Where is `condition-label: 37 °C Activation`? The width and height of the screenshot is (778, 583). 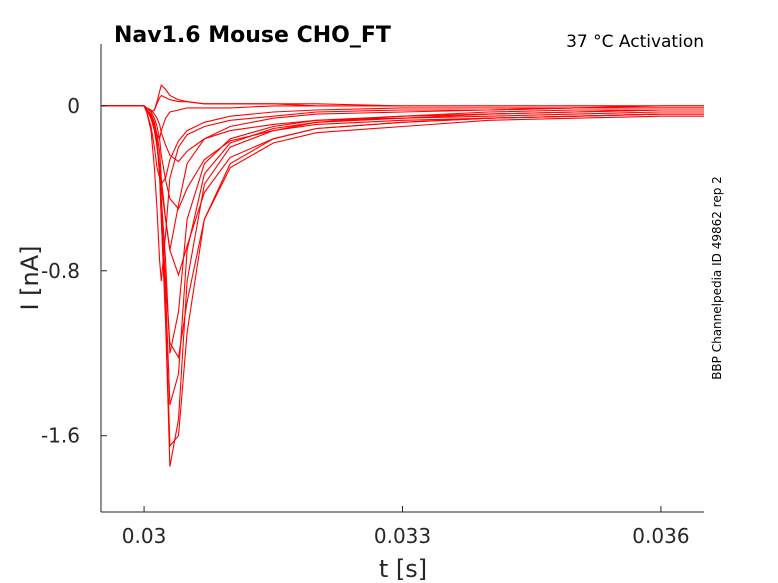 condition-label: 37 °C Activation is located at coordinates (635, 42).